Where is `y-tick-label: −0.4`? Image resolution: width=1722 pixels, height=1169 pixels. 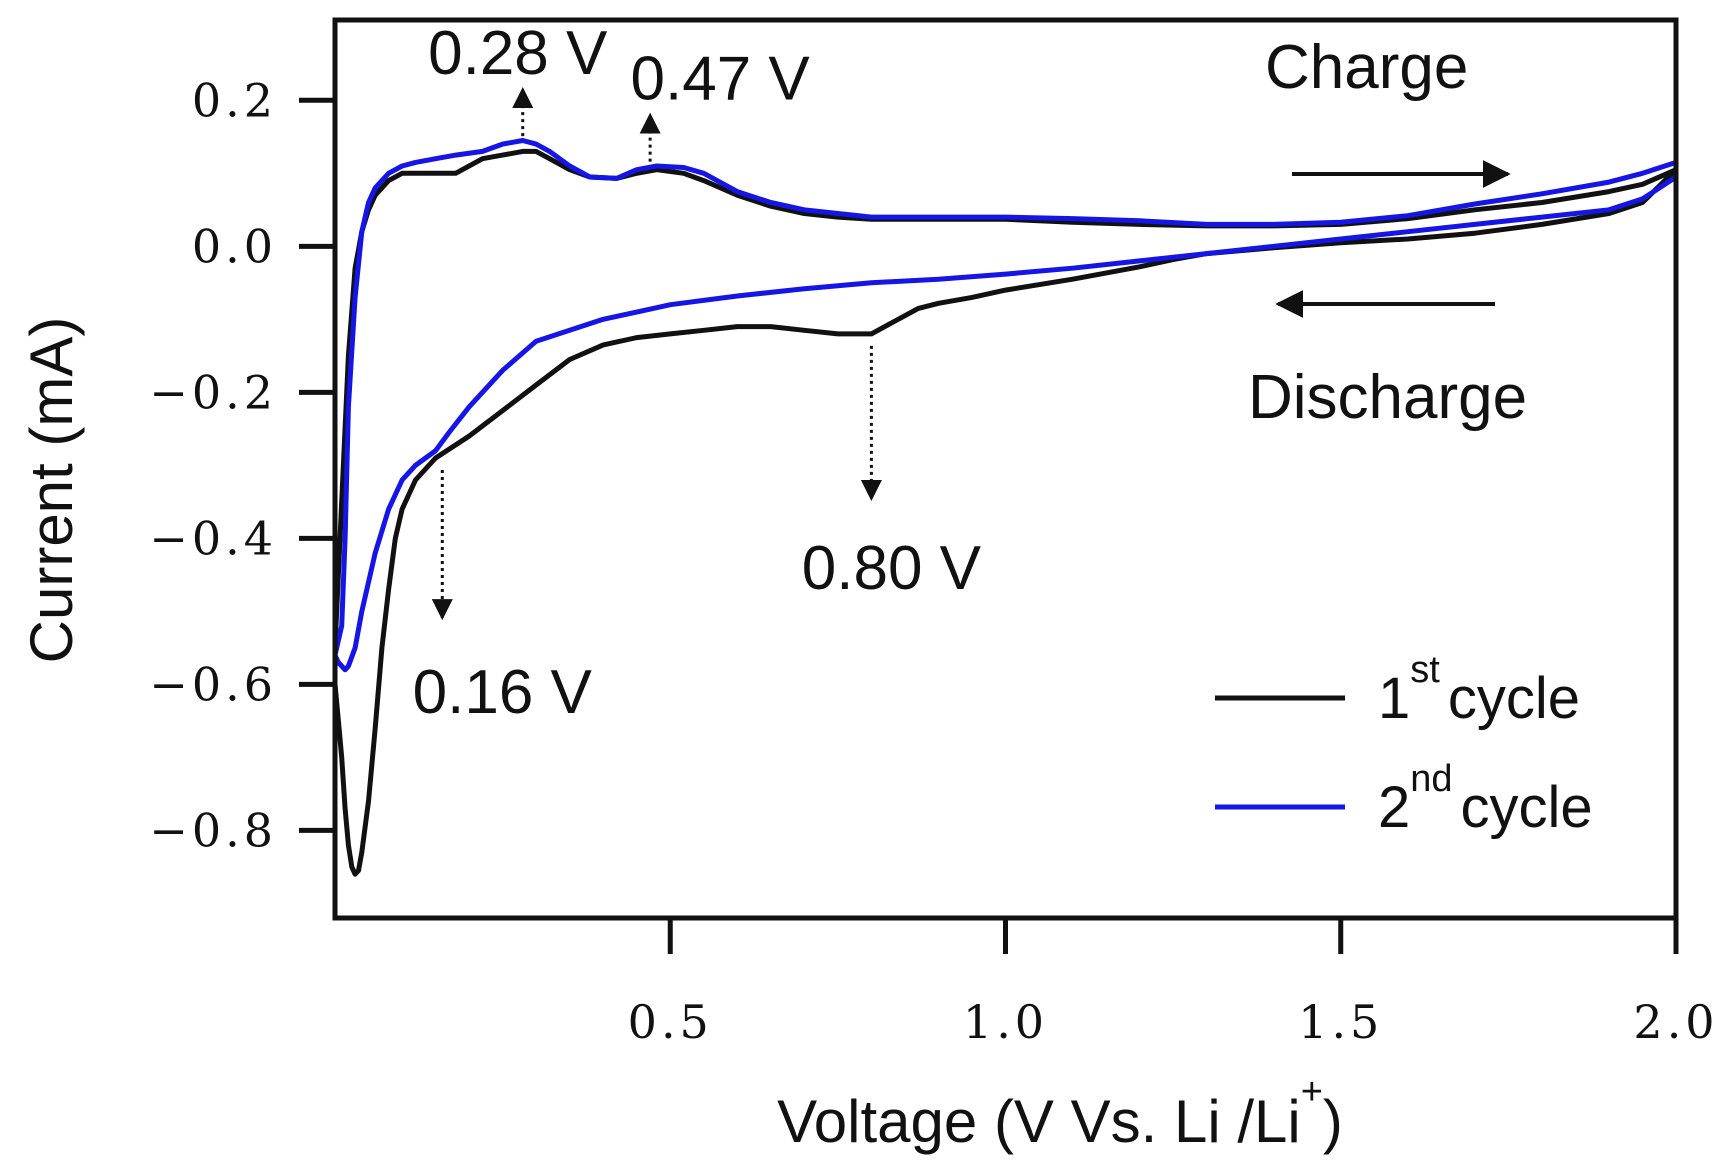
y-tick-label: −0.4 is located at coordinates (213, 538).